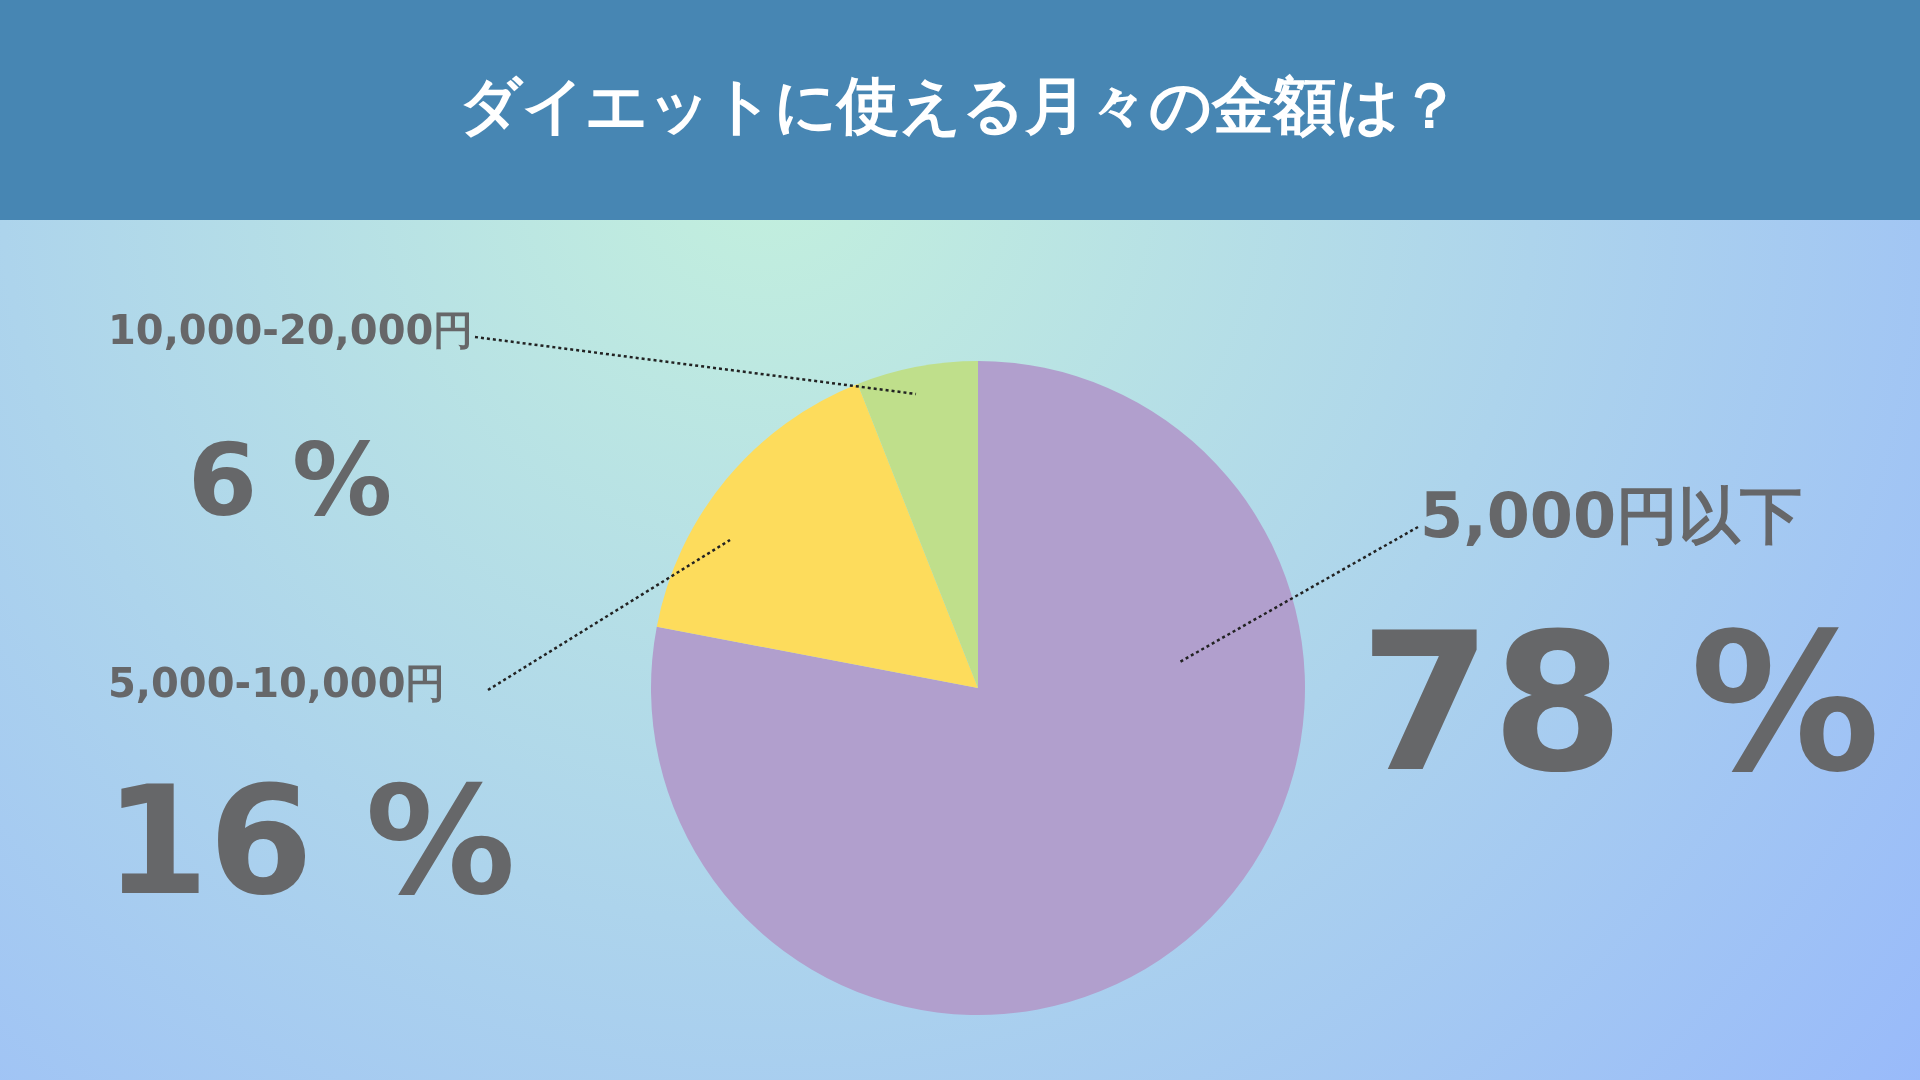 This screenshot has width=1920, height=1080. What do you see at coordinates (960, 105) in the screenshot?
I see `chart-title: ダイエットに使える月々の金額は？` at bounding box center [960, 105].